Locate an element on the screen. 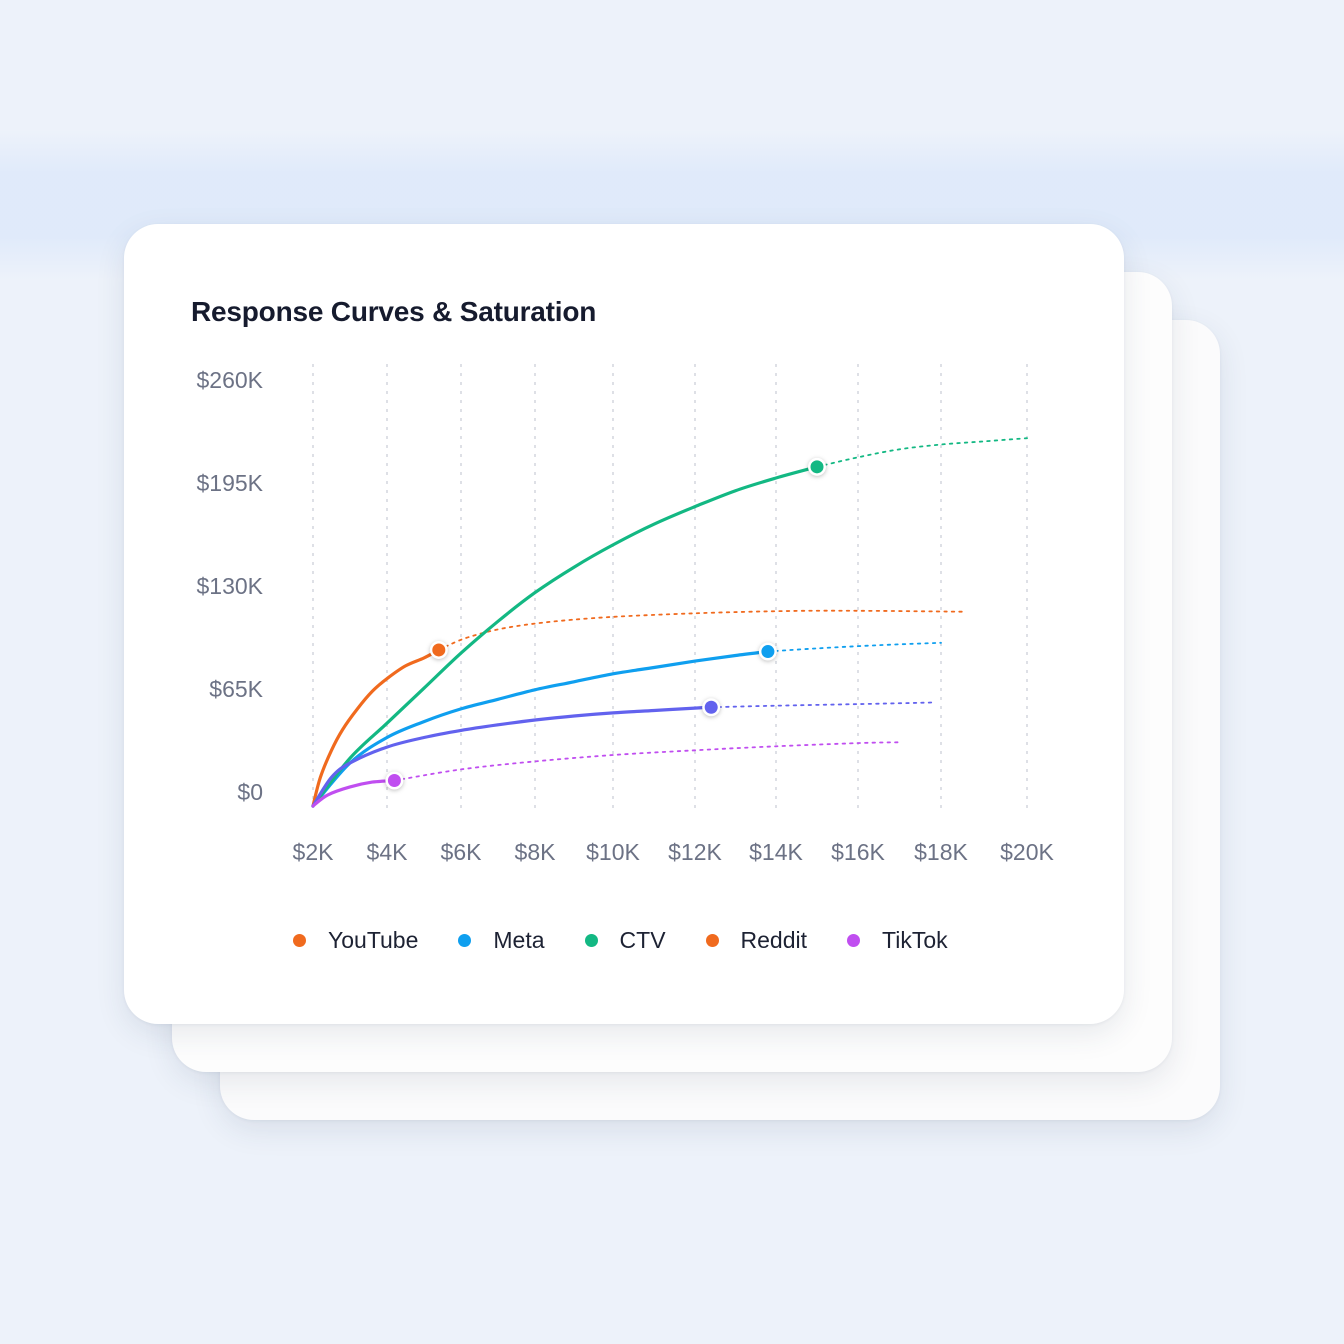 The height and width of the screenshot is (1344, 1344). legend-item-ctv: CTV is located at coordinates (625, 940).